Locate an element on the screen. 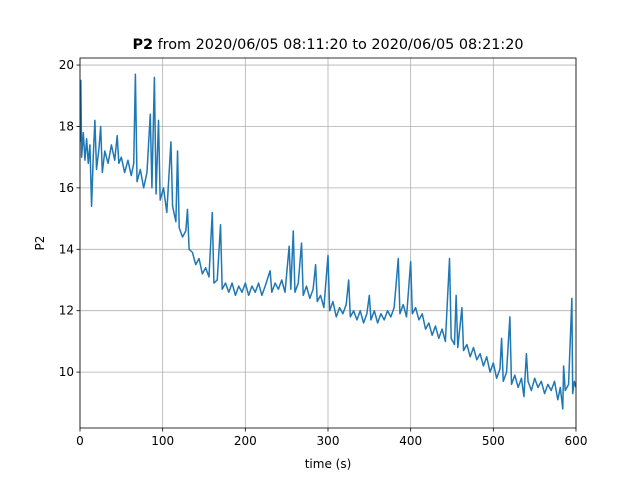 This screenshot has width=640, height=480. y-tick-label: 12 is located at coordinates (66, 311).